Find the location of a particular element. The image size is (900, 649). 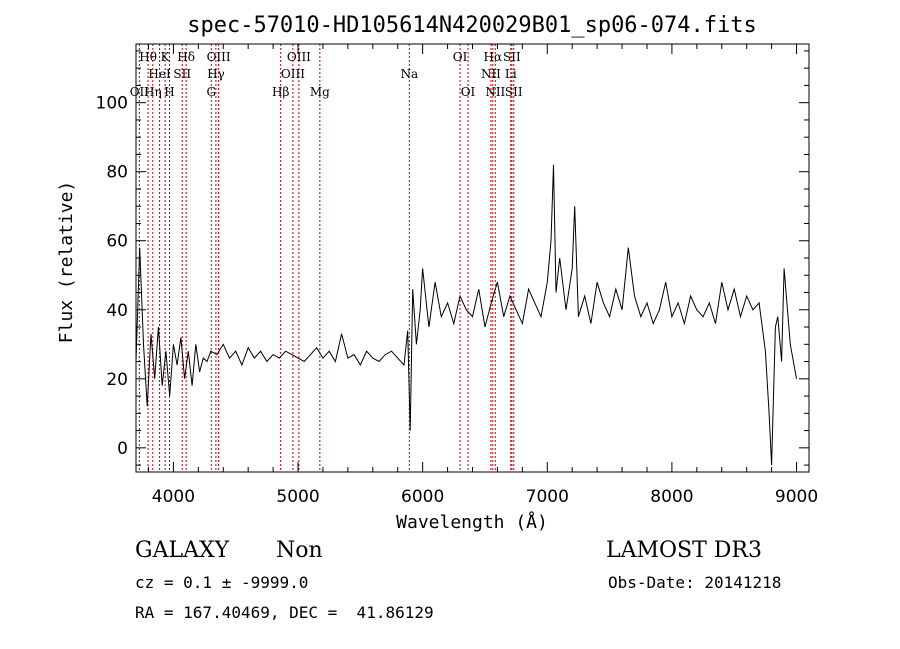

y-axis-label: Flux (relative) is located at coordinates (66, 262).